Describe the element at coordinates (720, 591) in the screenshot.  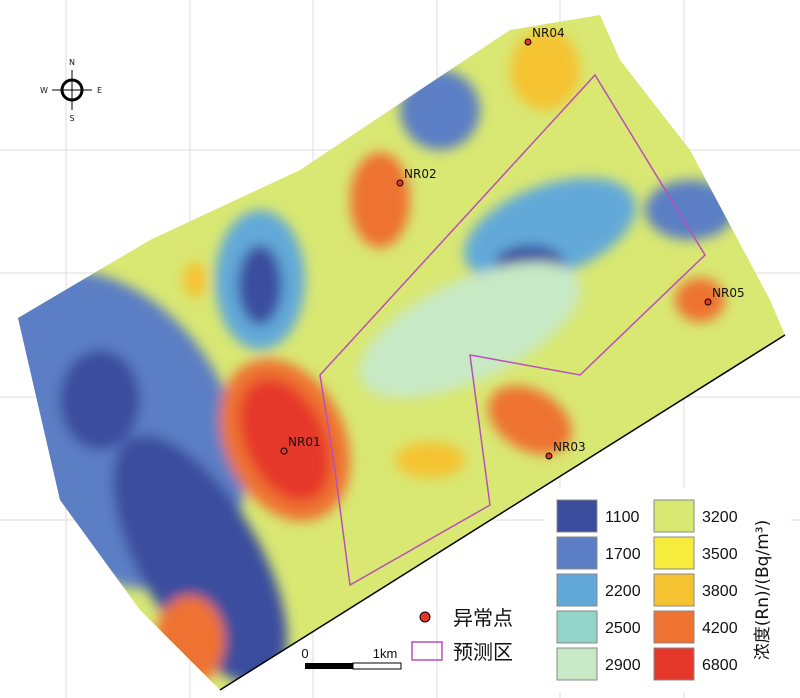
I see `legend-value: 3800` at that location.